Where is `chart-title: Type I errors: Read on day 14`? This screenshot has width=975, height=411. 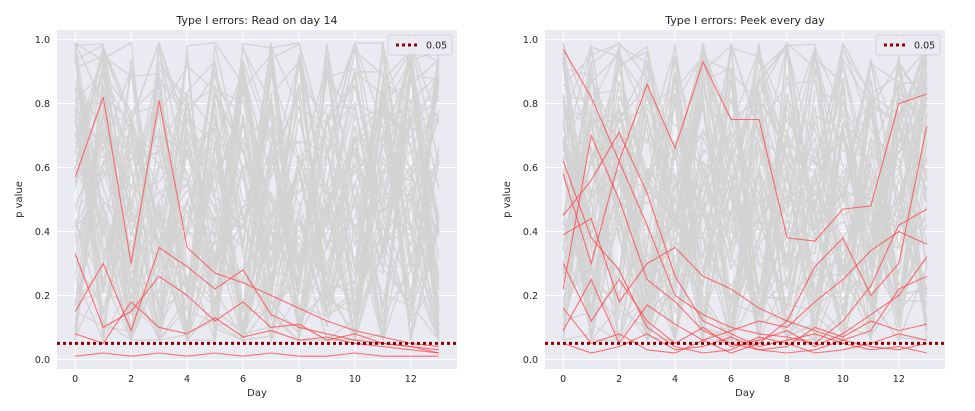 chart-title: Type I errors: Read on day 14 is located at coordinates (256, 20).